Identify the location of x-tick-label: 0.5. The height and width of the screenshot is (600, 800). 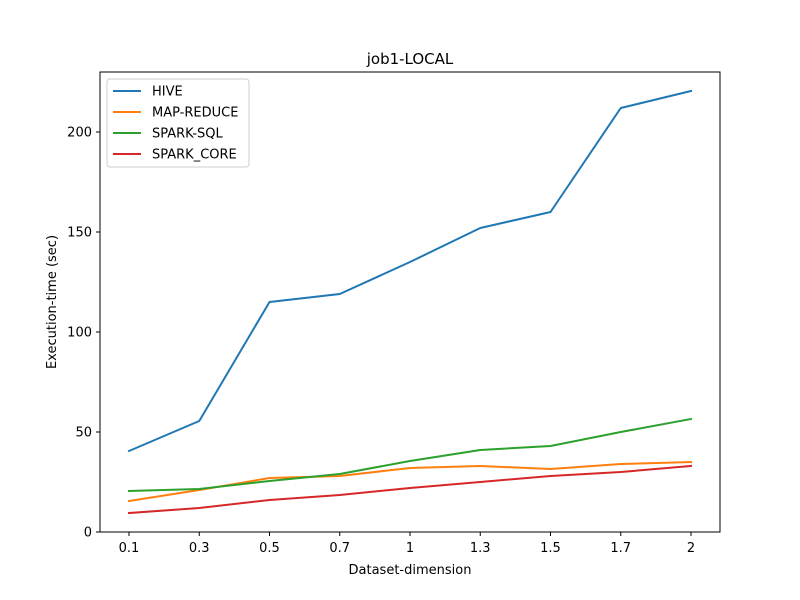
(269, 548).